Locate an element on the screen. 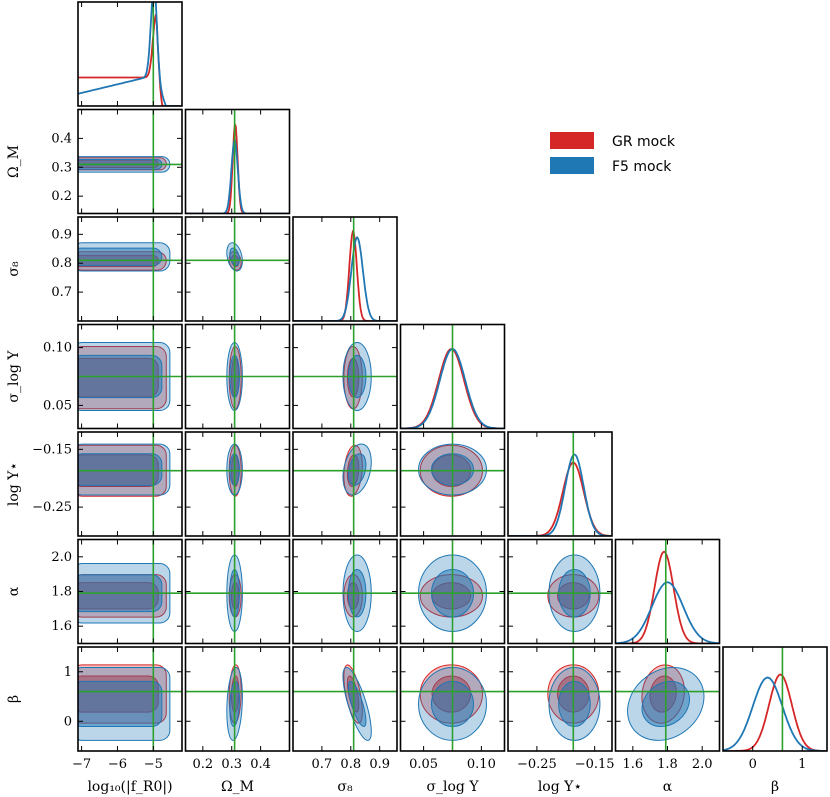 This screenshot has width=830, height=797. panel-frame-beta-logY_star is located at coordinates (560, 699).